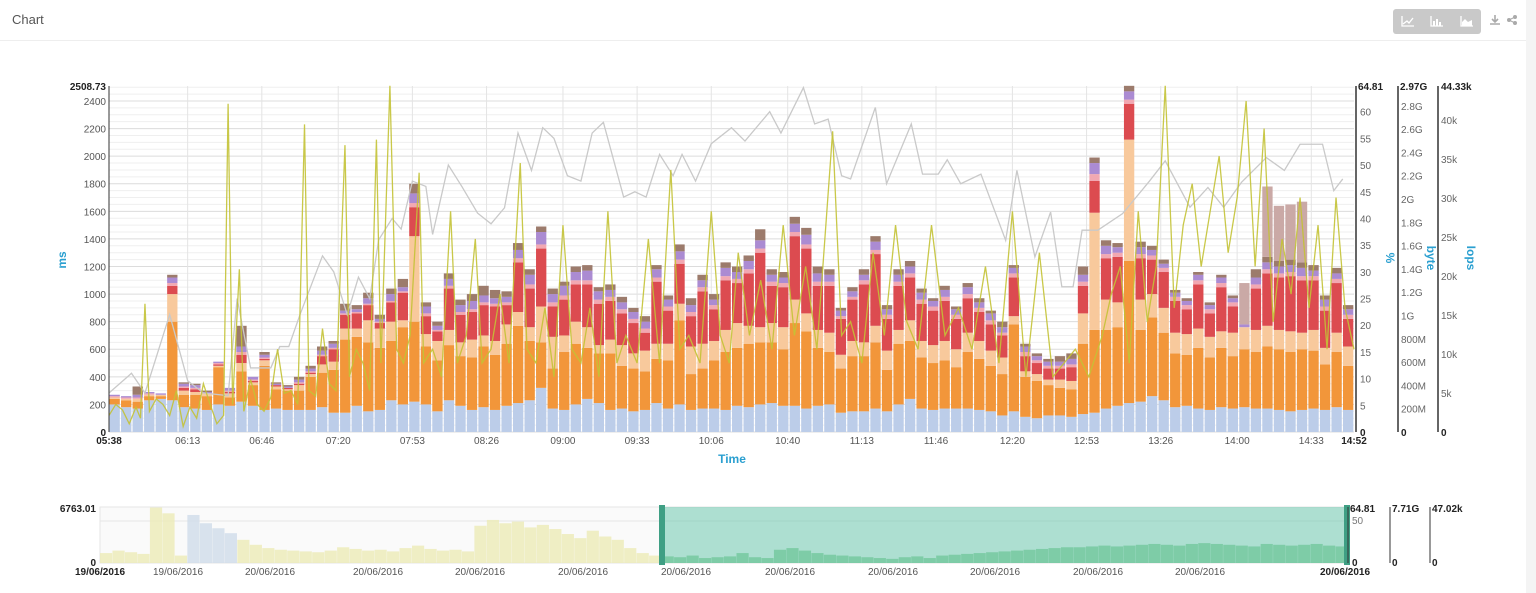 Image resolution: width=1536 pixels, height=593 pixels. Describe the element at coordinates (1362, 509) in the screenshot. I see `nav-pct-max: 64.81` at that location.